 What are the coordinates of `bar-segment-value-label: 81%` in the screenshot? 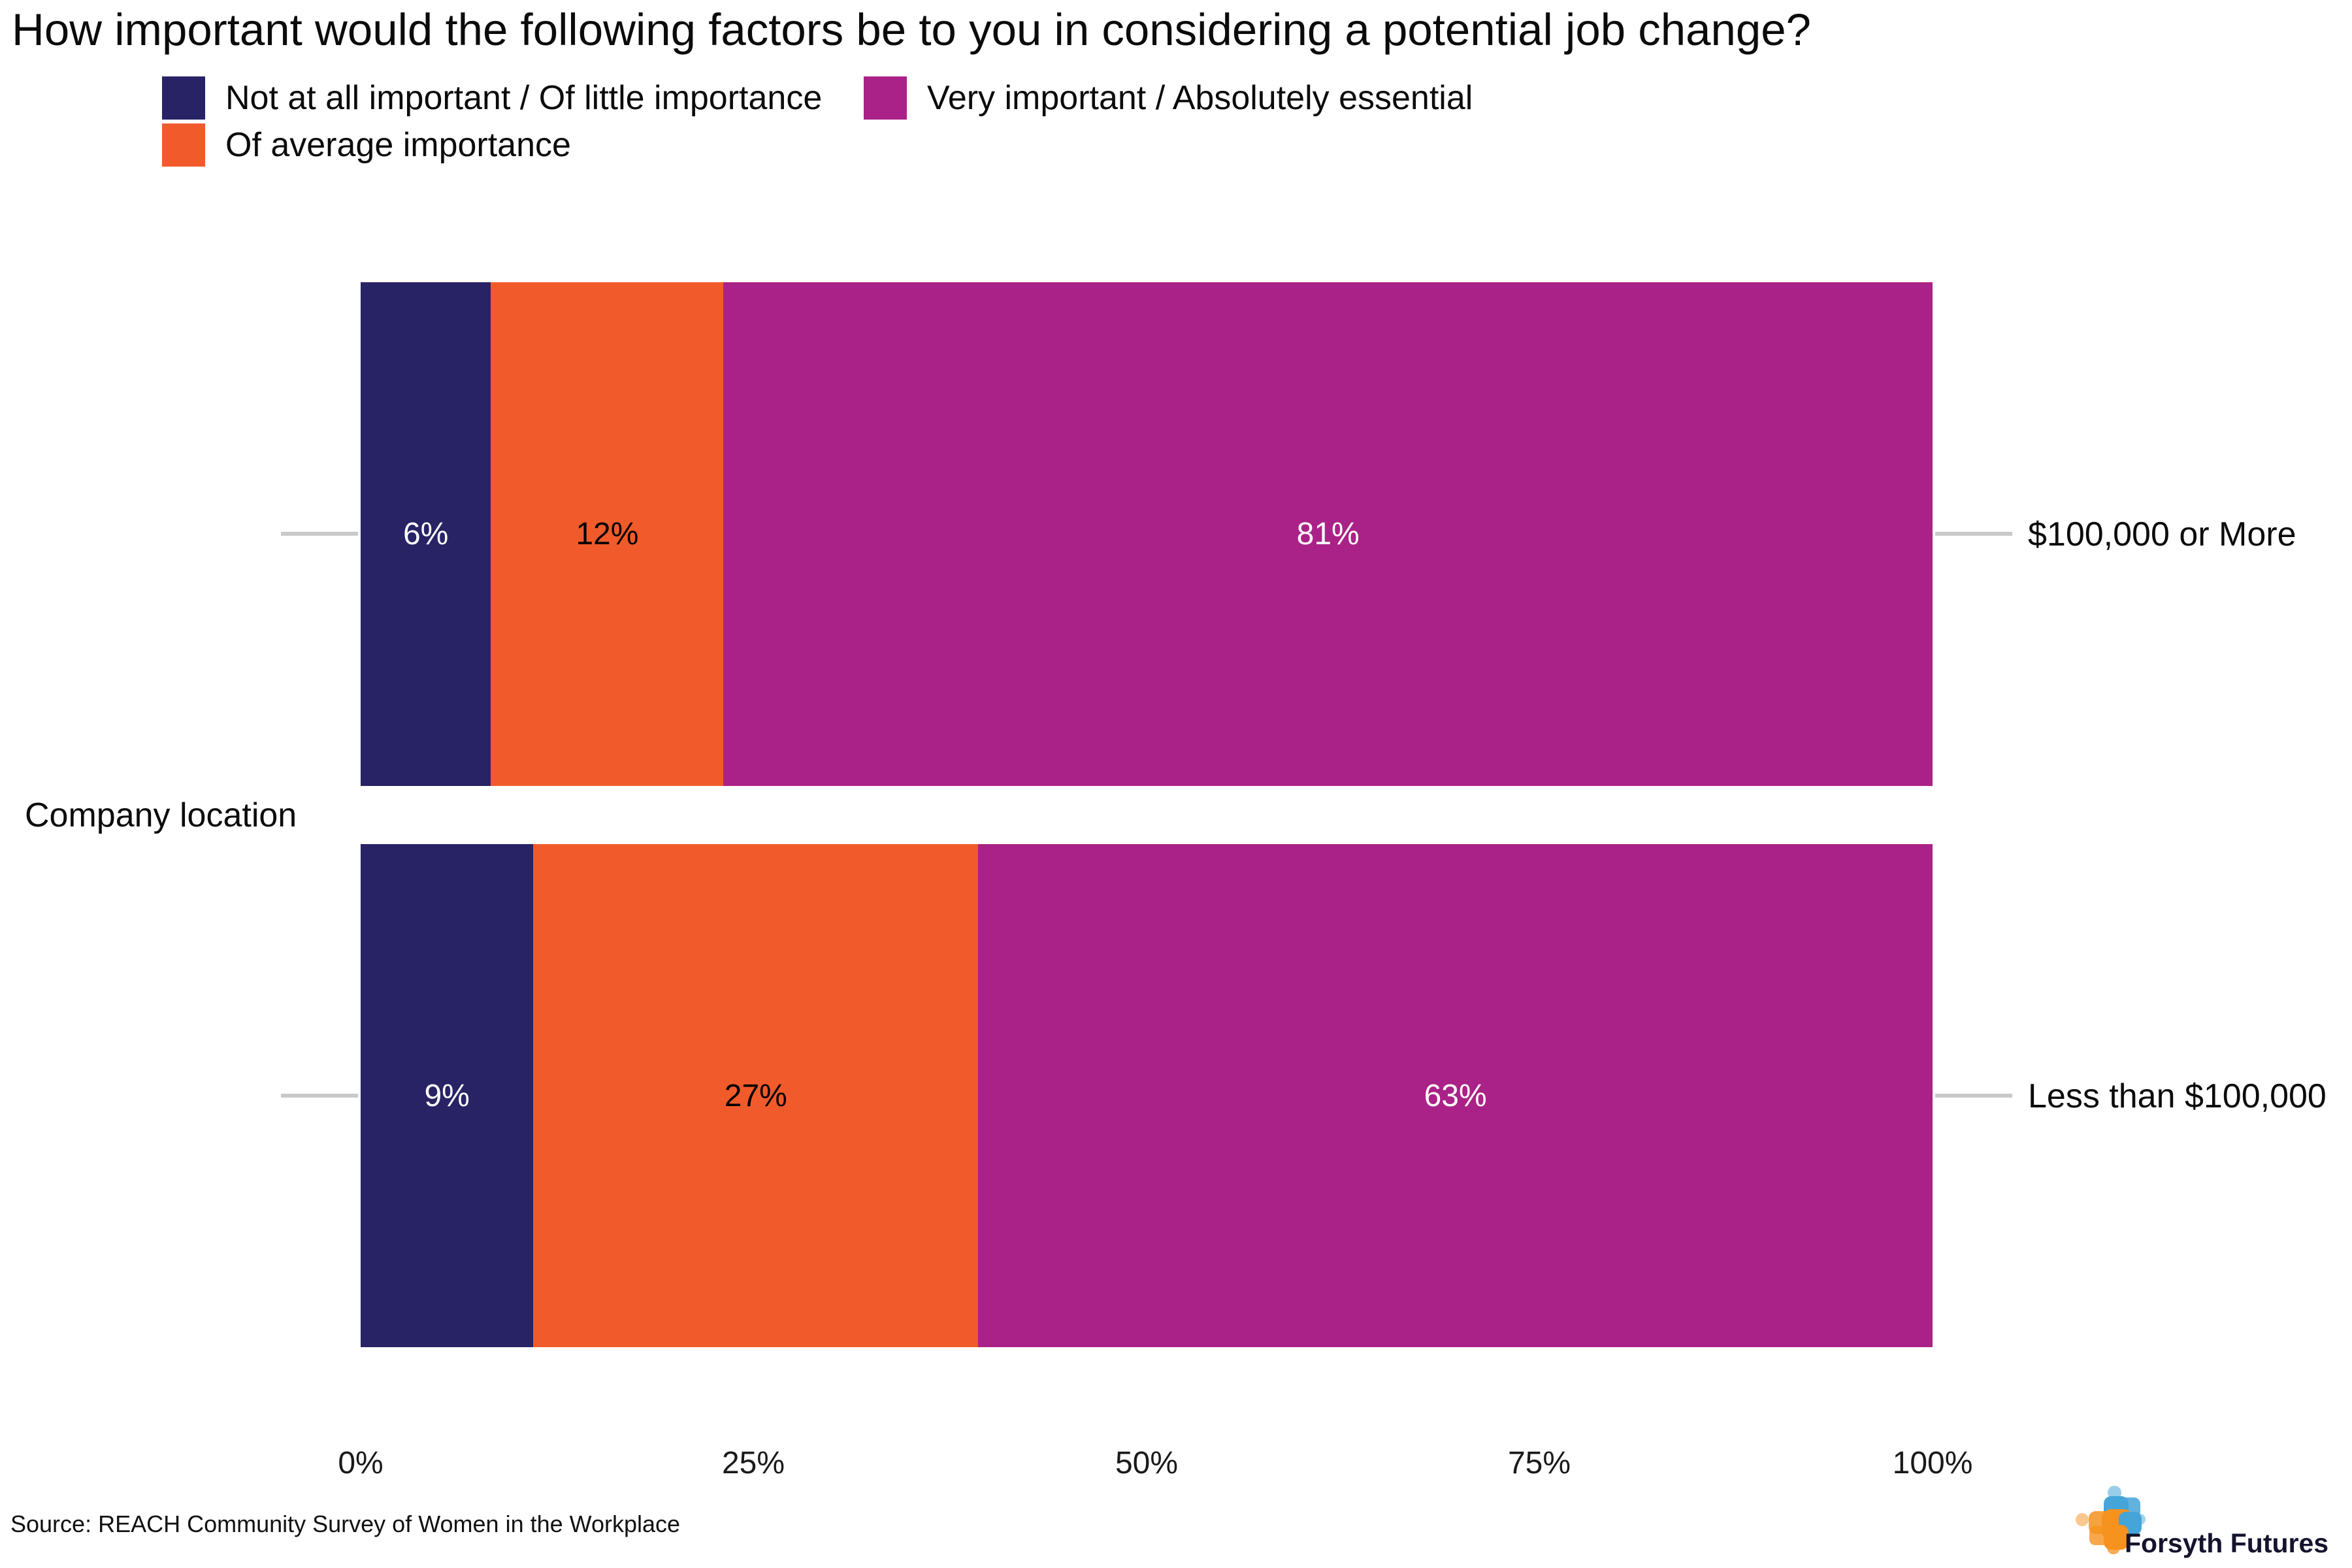 It's located at (1328, 534).